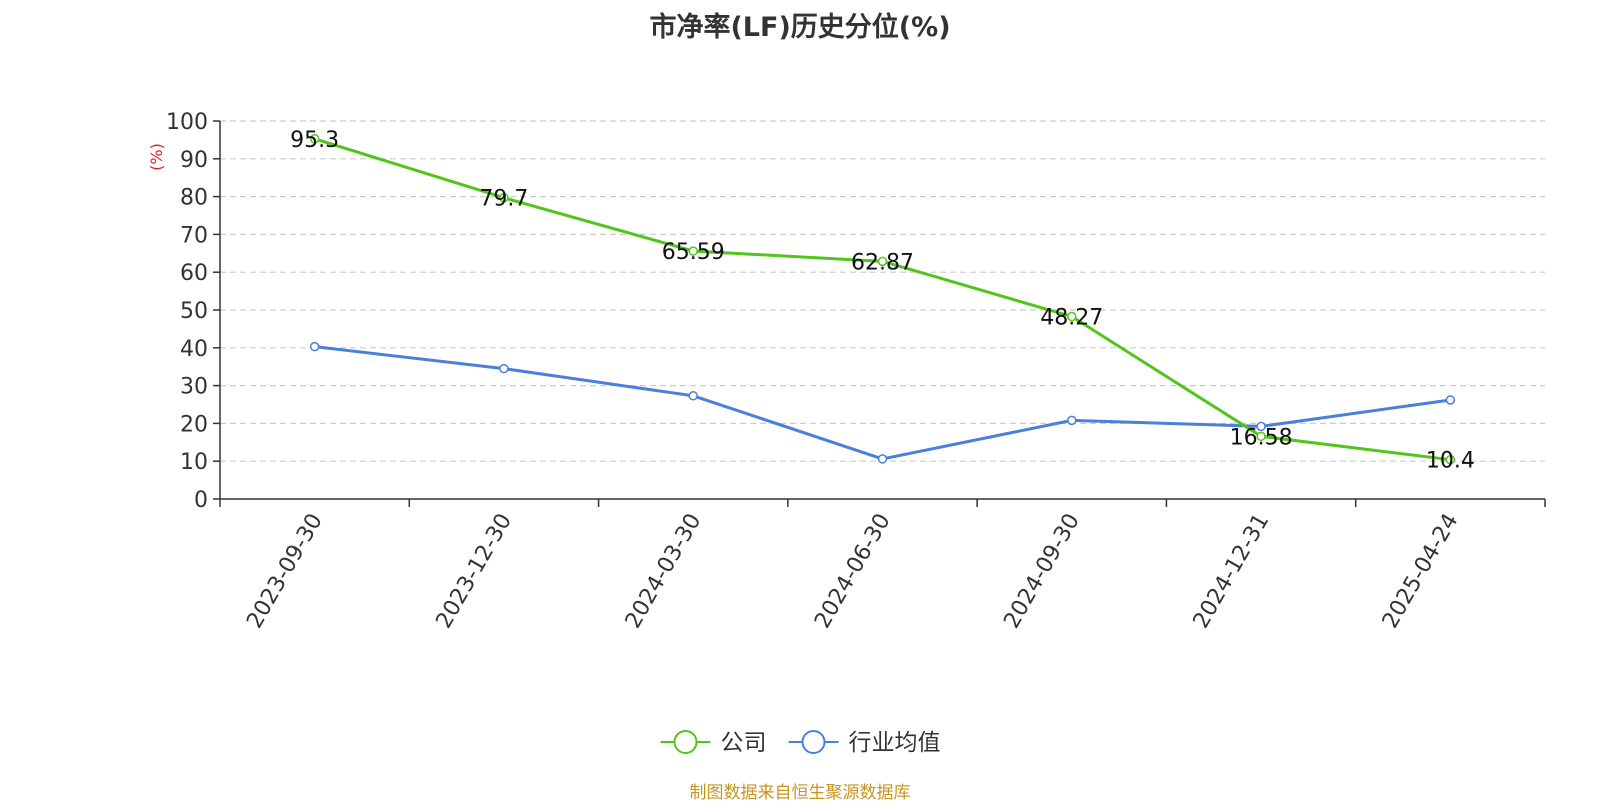 Image resolution: width=1600 pixels, height=803 pixels. Describe the element at coordinates (194, 160) in the screenshot. I see `y-tick-label: 90` at that location.